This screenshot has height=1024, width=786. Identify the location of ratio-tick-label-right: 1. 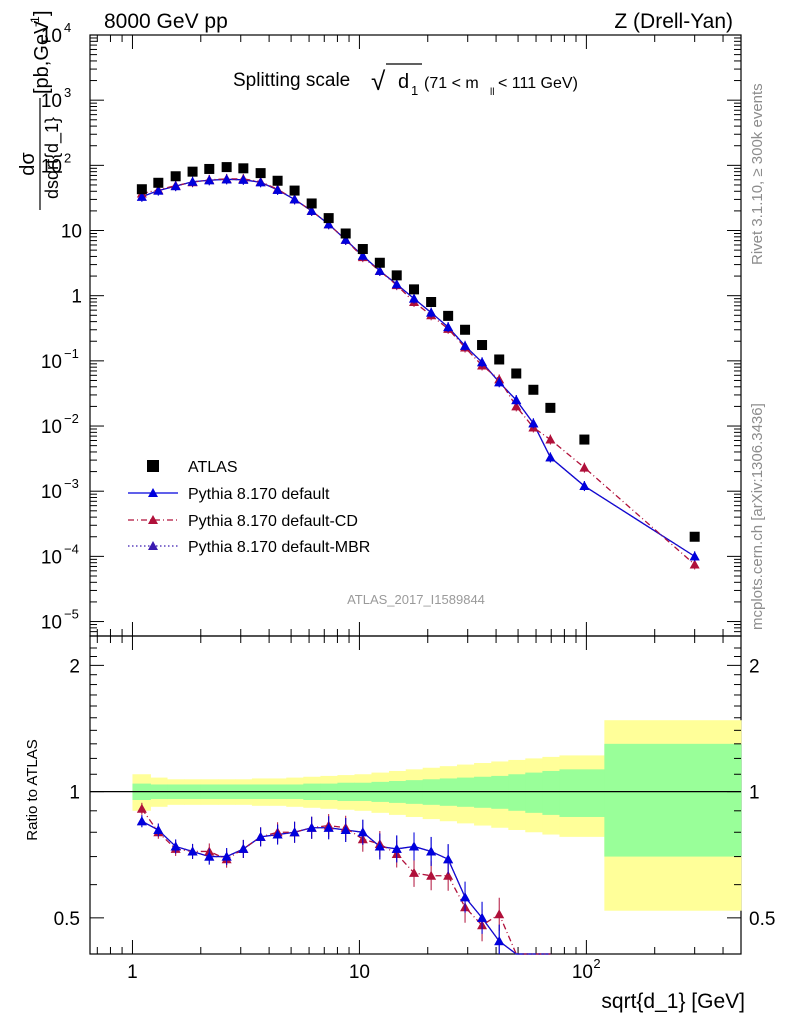
(754, 793).